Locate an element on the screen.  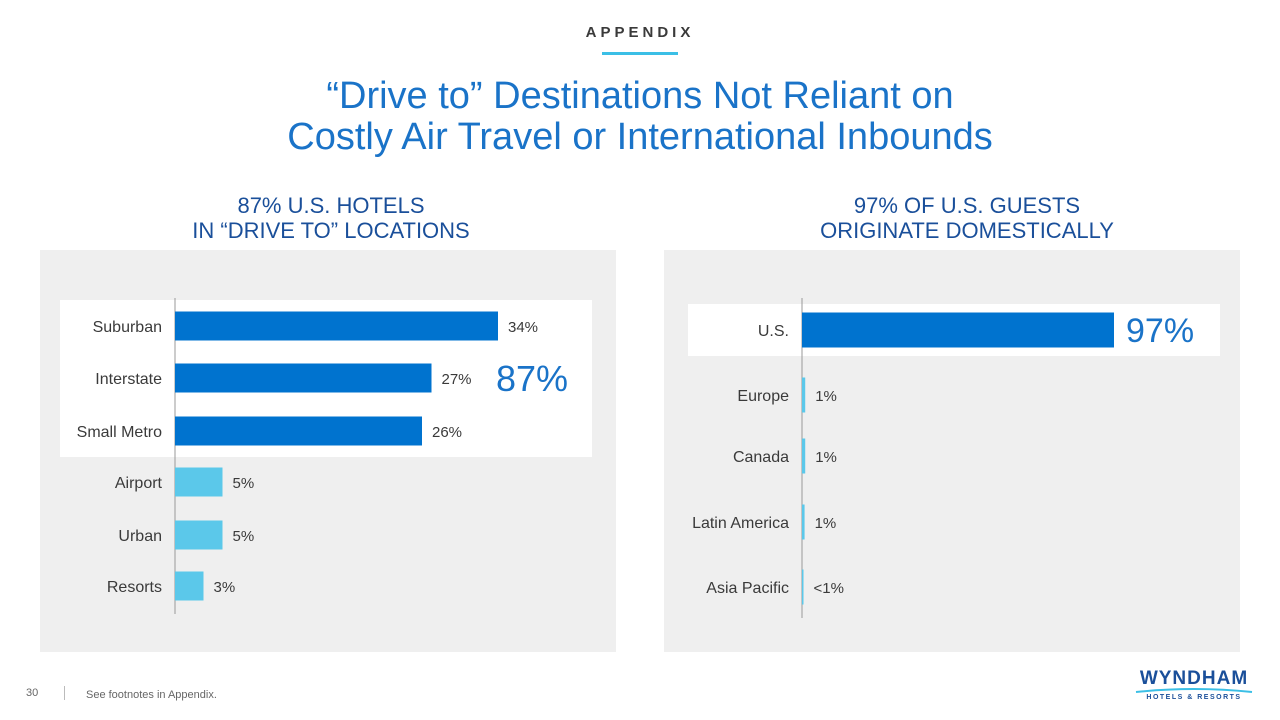
value-label-resorts: 3% is located at coordinates (225, 587).